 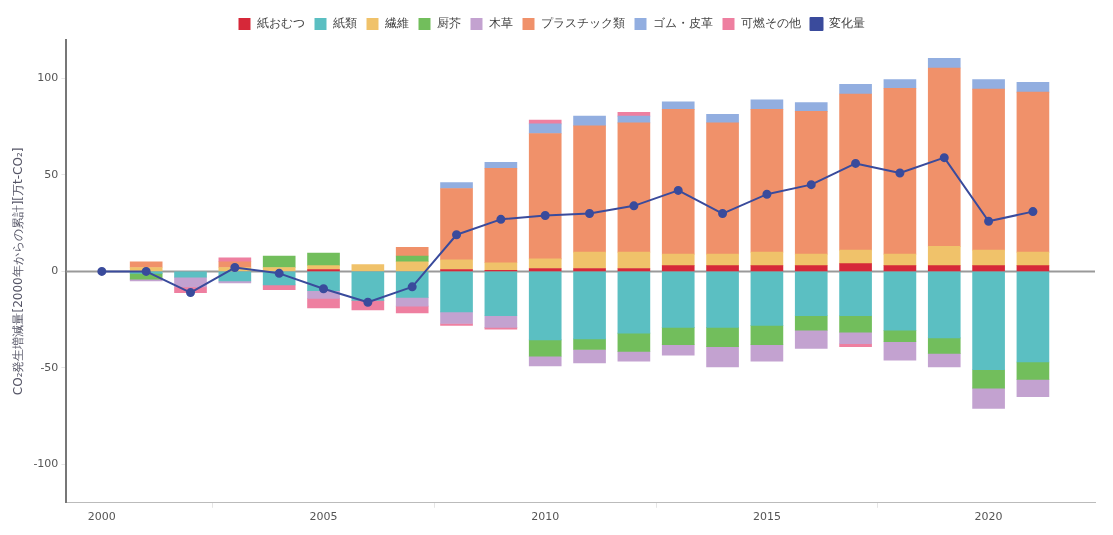 I want to click on y-tick-label: -100, so click(x=46, y=464).